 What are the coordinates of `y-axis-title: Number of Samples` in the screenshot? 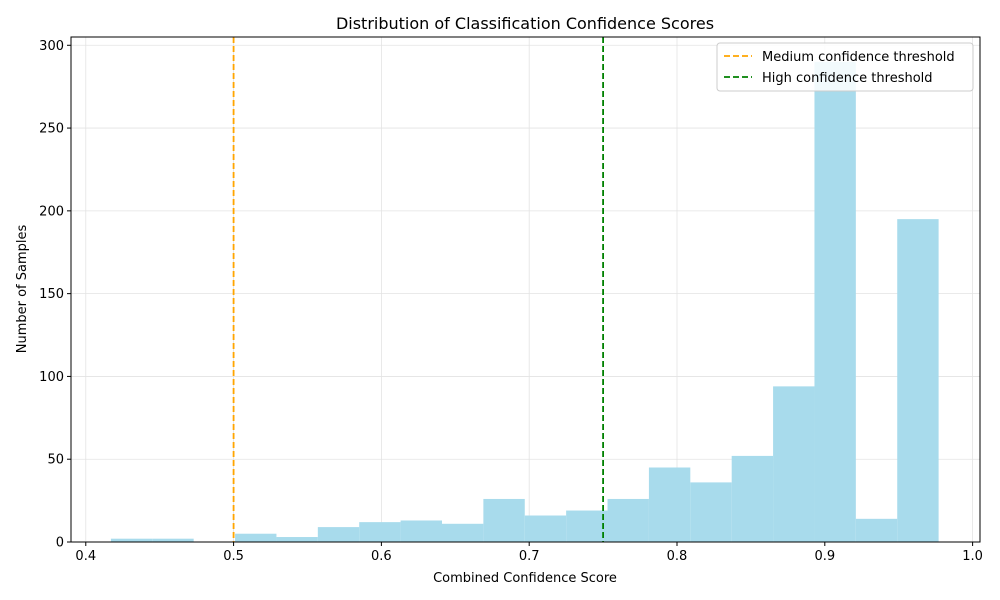 It's located at (22, 289).